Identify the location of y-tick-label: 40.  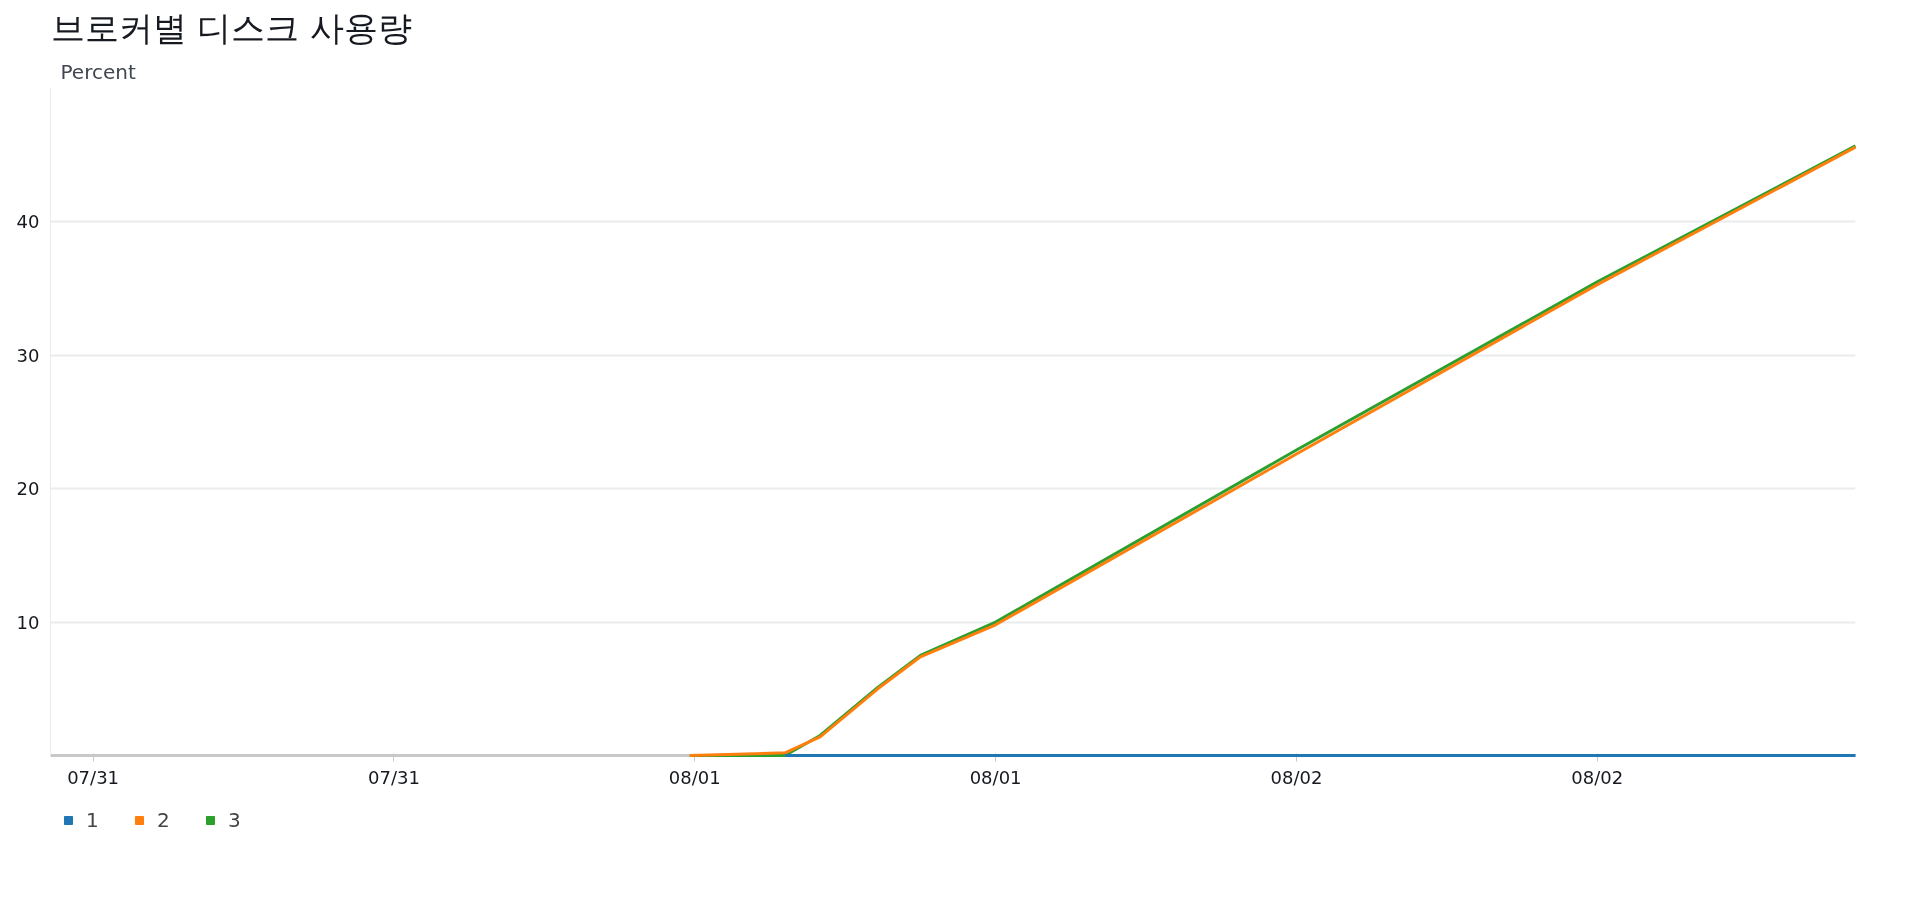
(28, 222).